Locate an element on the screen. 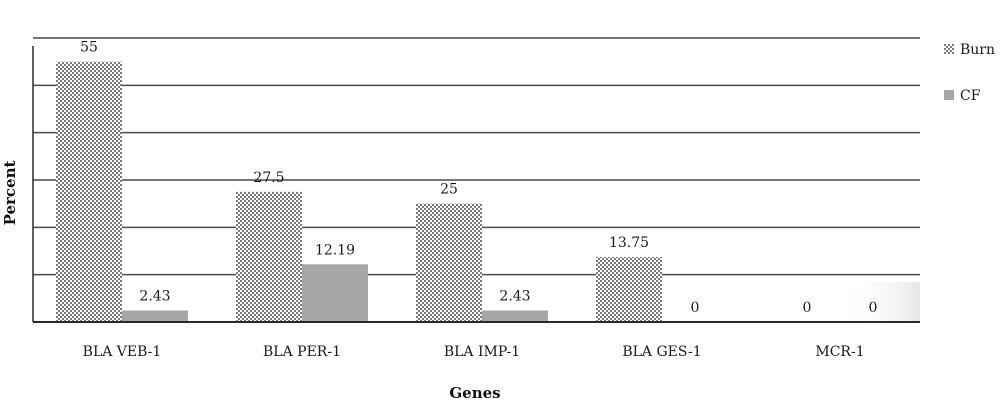  data-label-burn-0: 55 is located at coordinates (89, 48).